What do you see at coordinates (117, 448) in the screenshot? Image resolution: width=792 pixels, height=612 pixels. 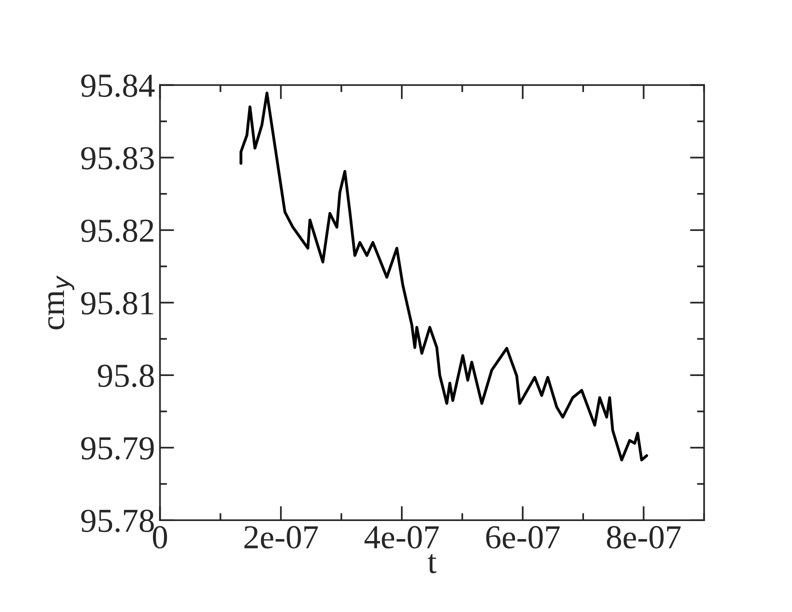 I see `y-tick-label: 95.79` at bounding box center [117, 448].